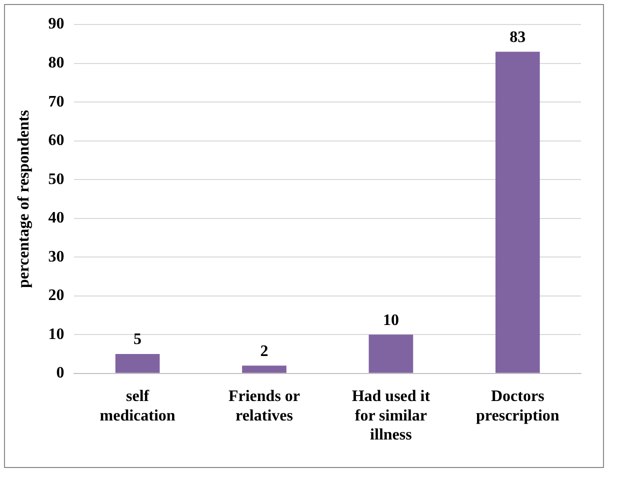  What do you see at coordinates (56, 101) in the screenshot?
I see `y-tick-label: 70` at bounding box center [56, 101].